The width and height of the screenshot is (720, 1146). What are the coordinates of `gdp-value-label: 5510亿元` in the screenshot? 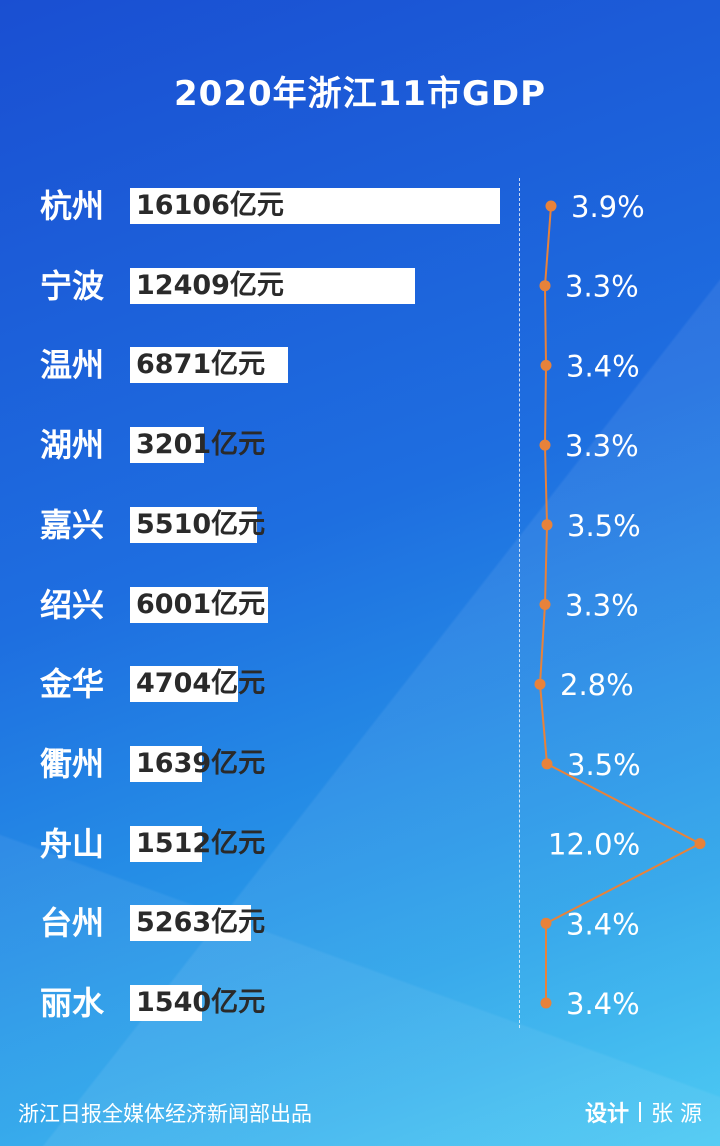 It's located at (201, 524).